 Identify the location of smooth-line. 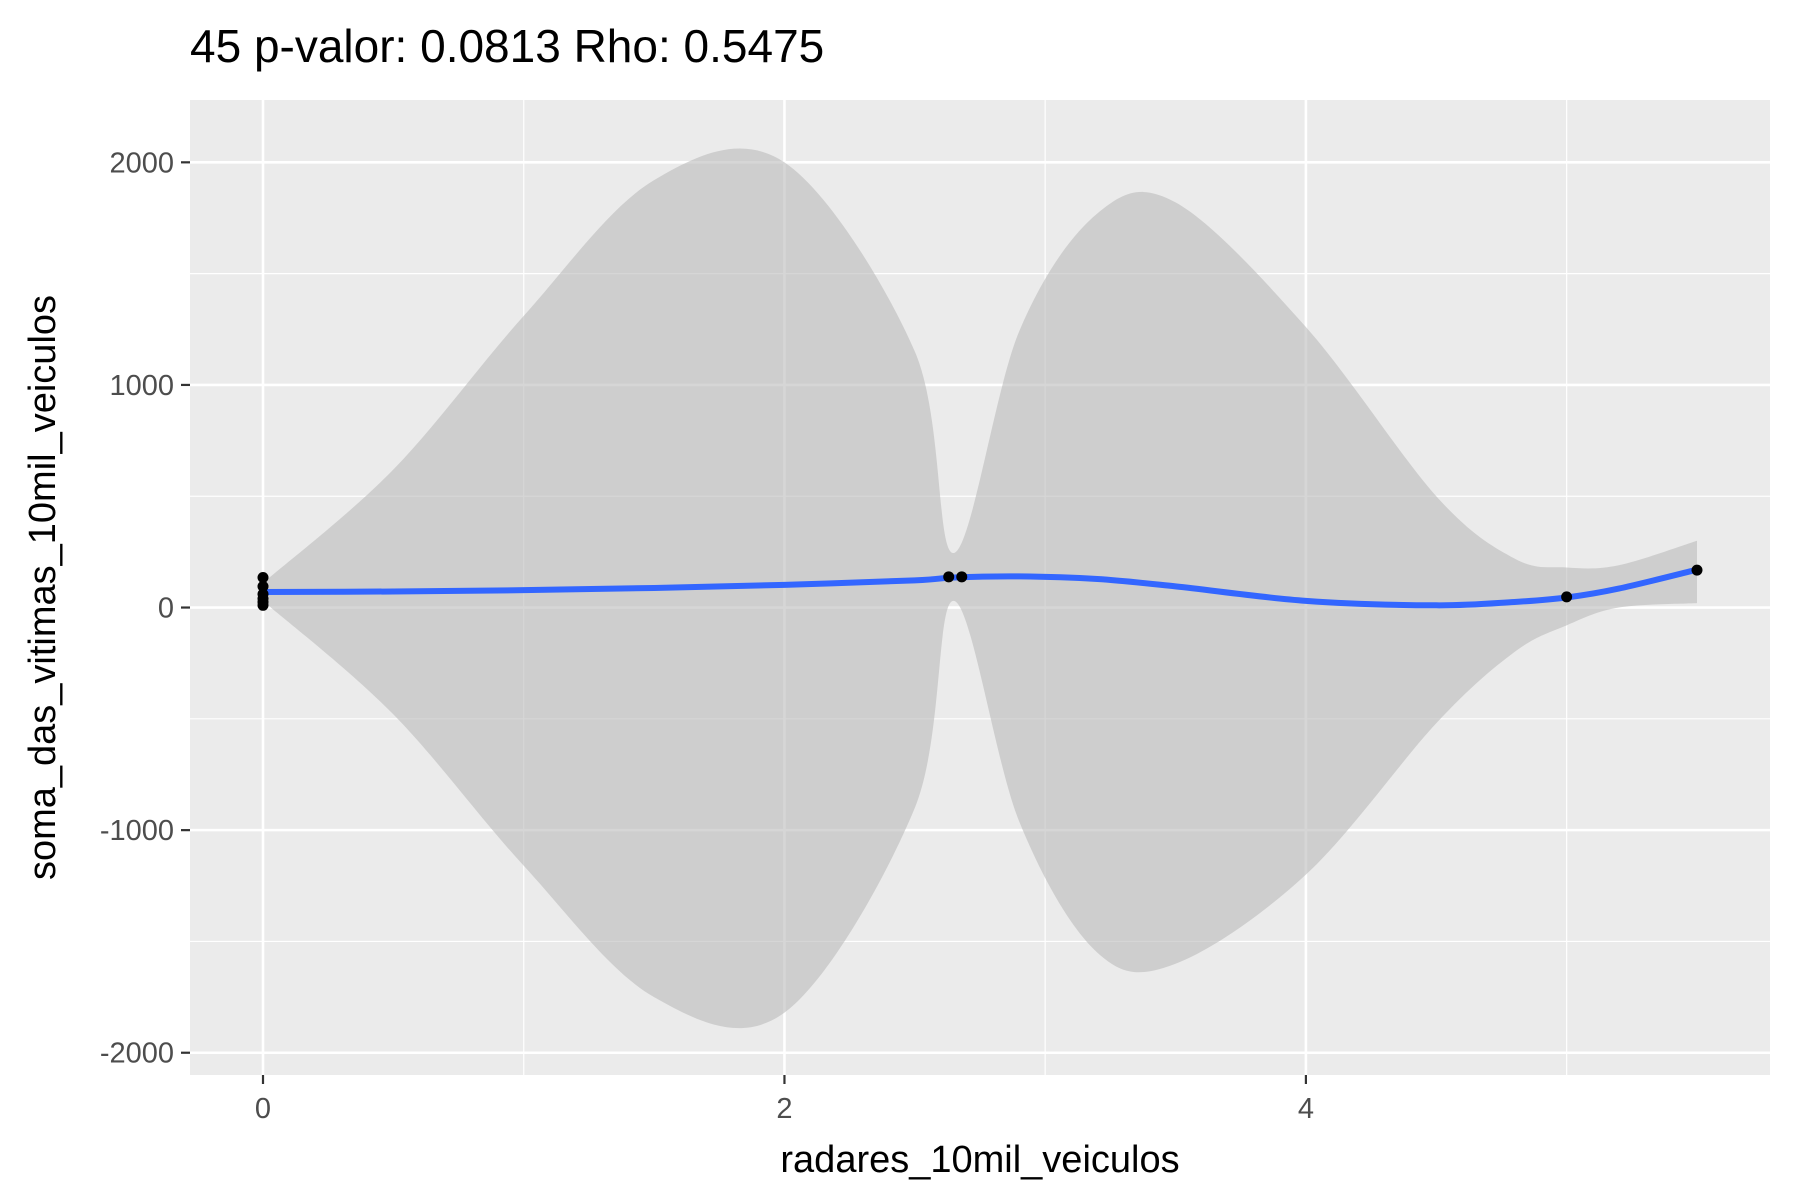
(980, 587).